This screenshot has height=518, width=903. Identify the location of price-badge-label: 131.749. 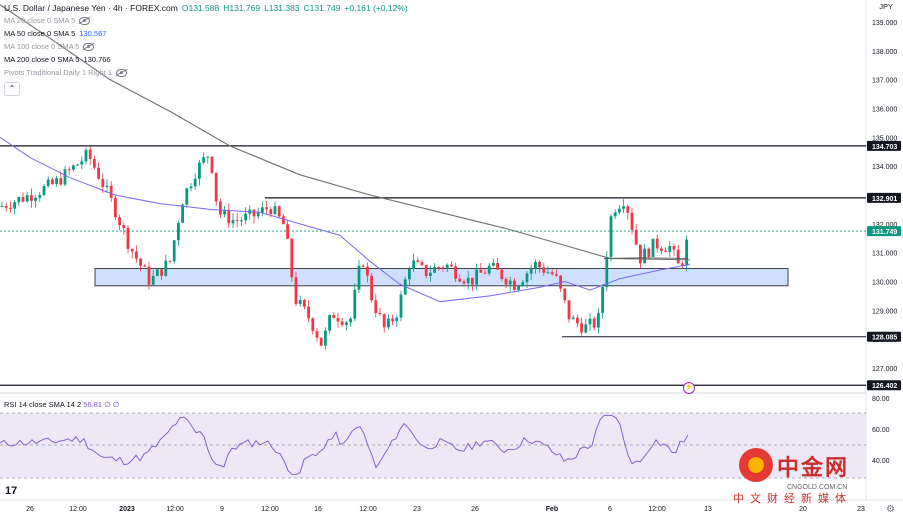
(884, 232).